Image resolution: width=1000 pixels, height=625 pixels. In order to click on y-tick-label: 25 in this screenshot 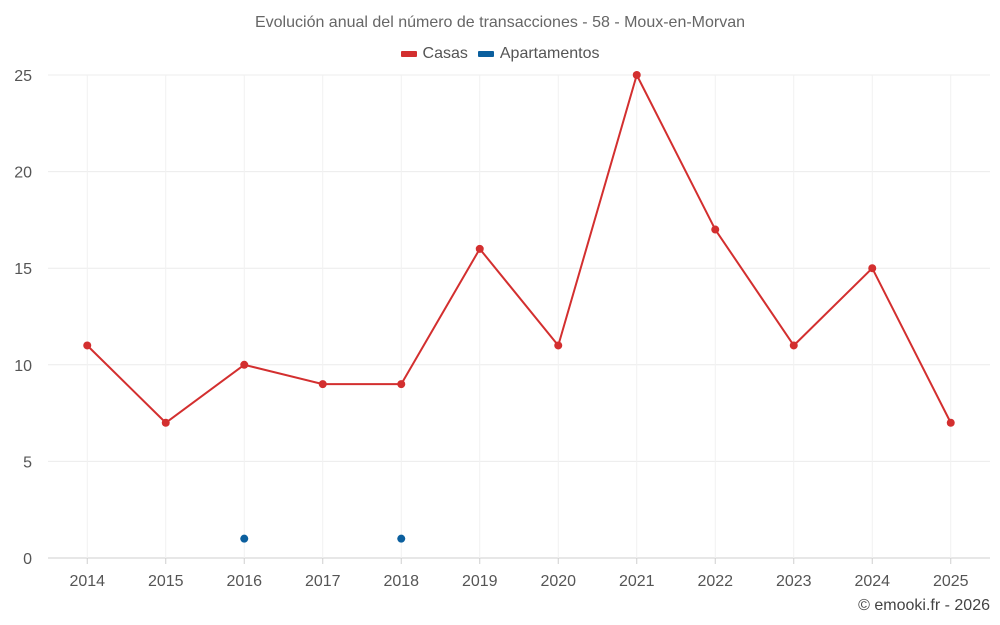, I will do `click(23, 76)`.